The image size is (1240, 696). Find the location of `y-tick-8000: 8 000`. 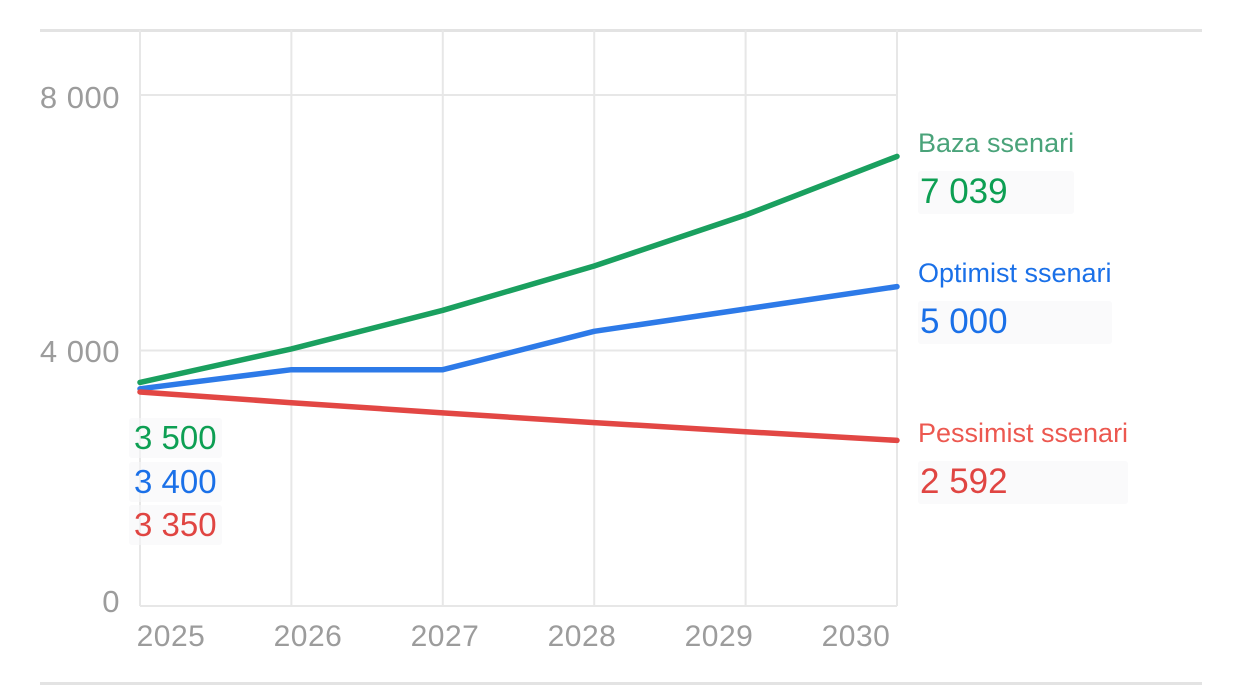

y-tick-8000: 8 000 is located at coordinates (79, 97).